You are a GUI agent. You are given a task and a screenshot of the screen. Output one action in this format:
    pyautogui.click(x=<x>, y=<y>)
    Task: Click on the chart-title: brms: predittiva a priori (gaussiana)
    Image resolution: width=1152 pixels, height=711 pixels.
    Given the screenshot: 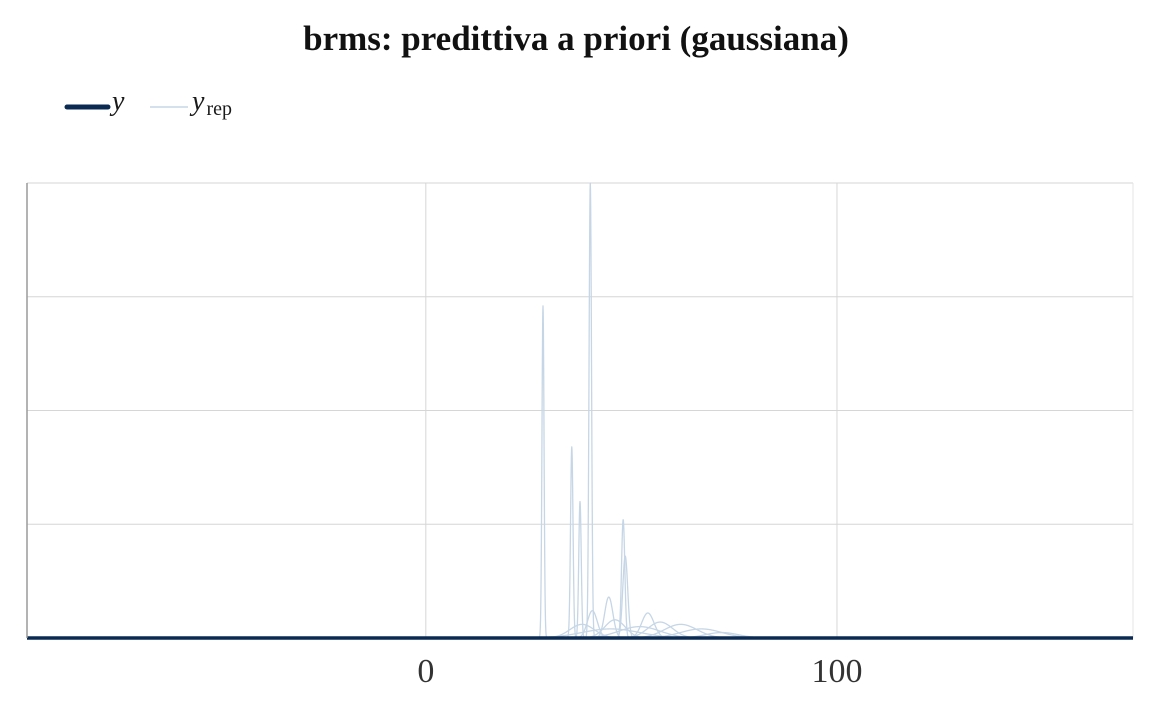 What is the action you would take?
    pyautogui.click(x=576, y=38)
    